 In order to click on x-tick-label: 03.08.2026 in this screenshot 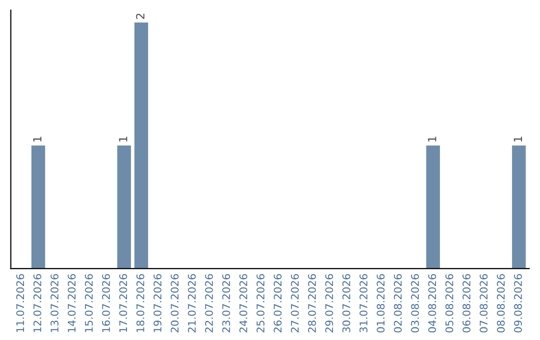, I will do `click(415, 303)`.